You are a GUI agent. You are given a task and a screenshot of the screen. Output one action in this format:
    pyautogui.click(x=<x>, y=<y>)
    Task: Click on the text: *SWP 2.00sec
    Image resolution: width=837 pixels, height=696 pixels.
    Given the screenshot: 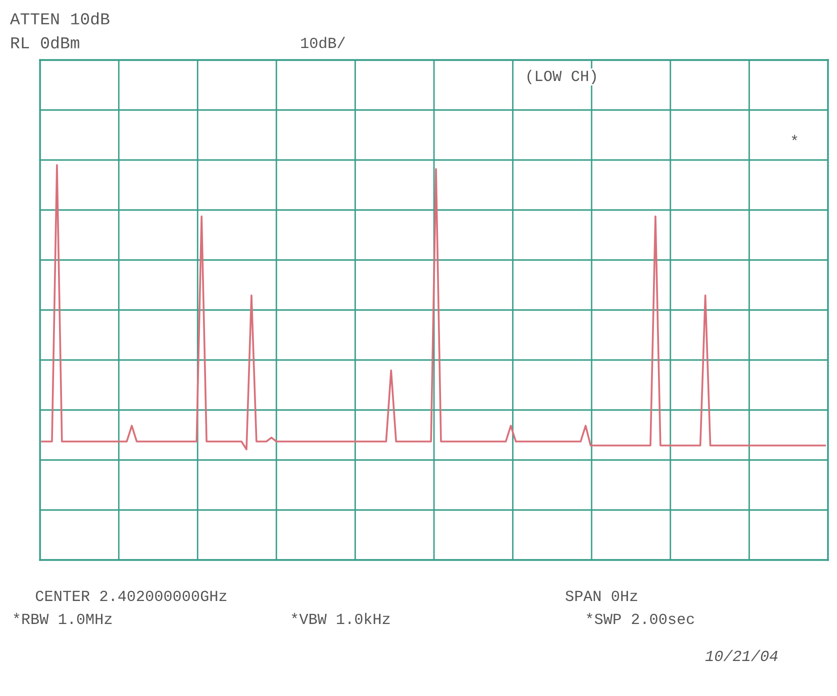 What is the action you would take?
    pyautogui.click(x=640, y=618)
    